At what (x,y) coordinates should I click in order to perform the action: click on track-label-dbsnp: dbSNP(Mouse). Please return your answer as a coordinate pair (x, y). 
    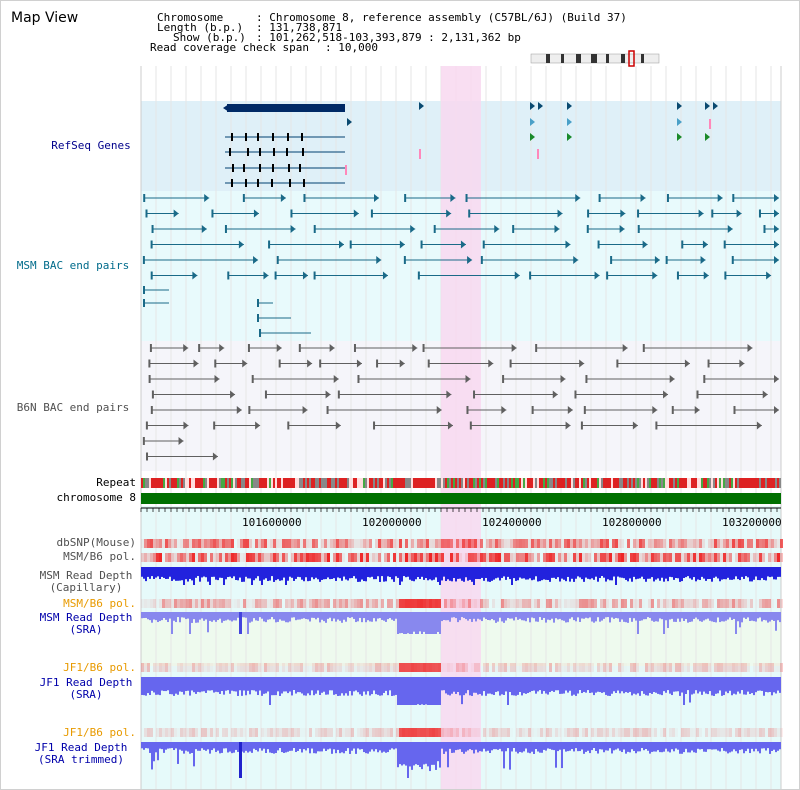
    Looking at the image, I should click on (96, 542).